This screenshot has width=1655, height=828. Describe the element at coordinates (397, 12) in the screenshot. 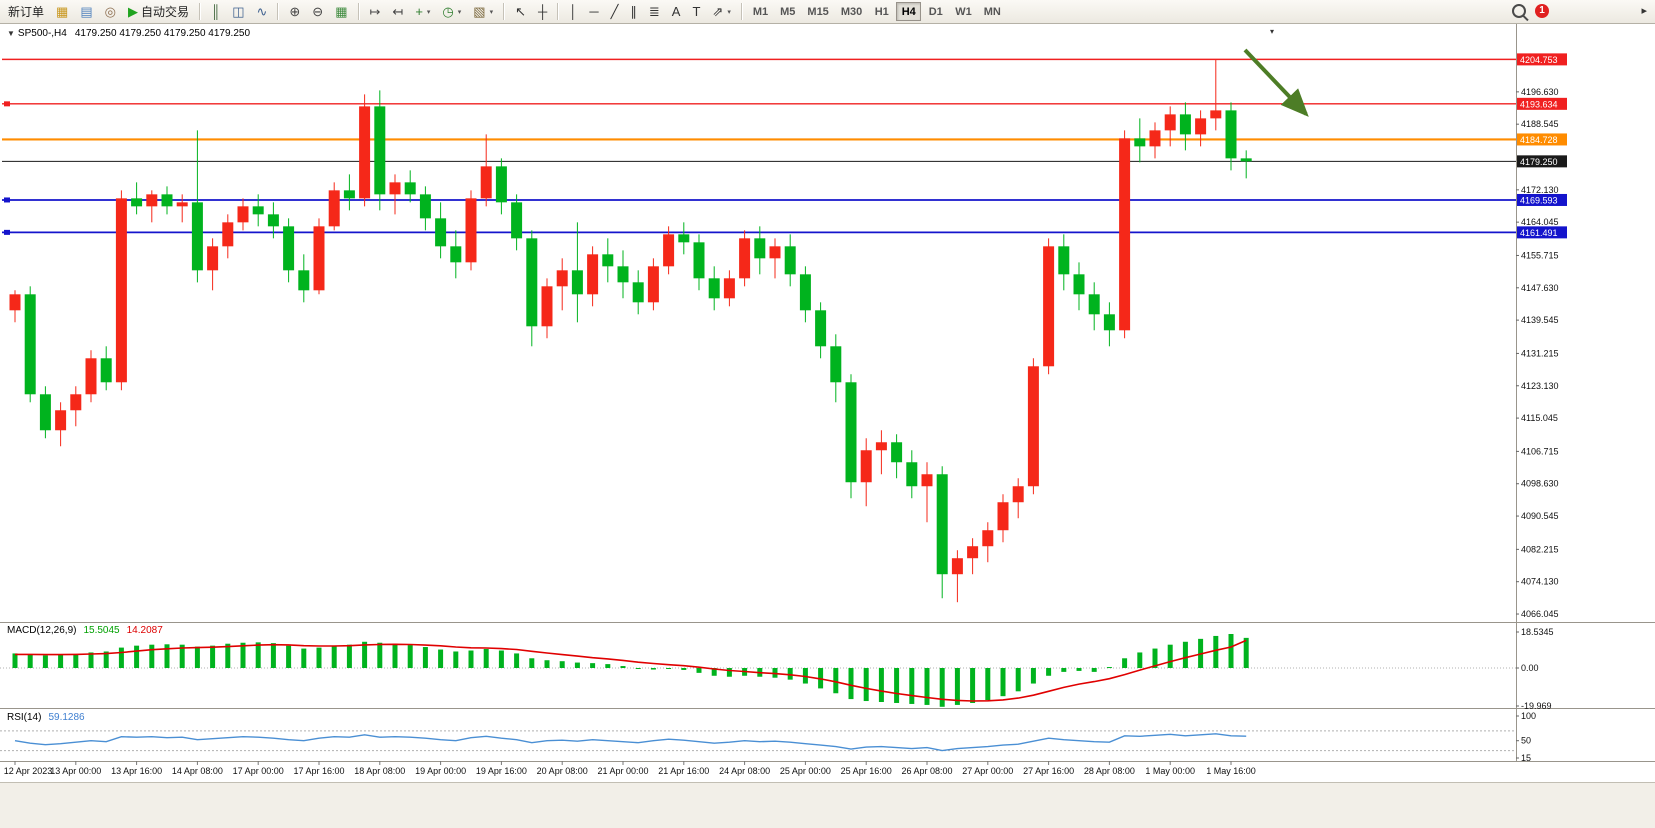

I see `chart-shift-icon: ↤` at that location.